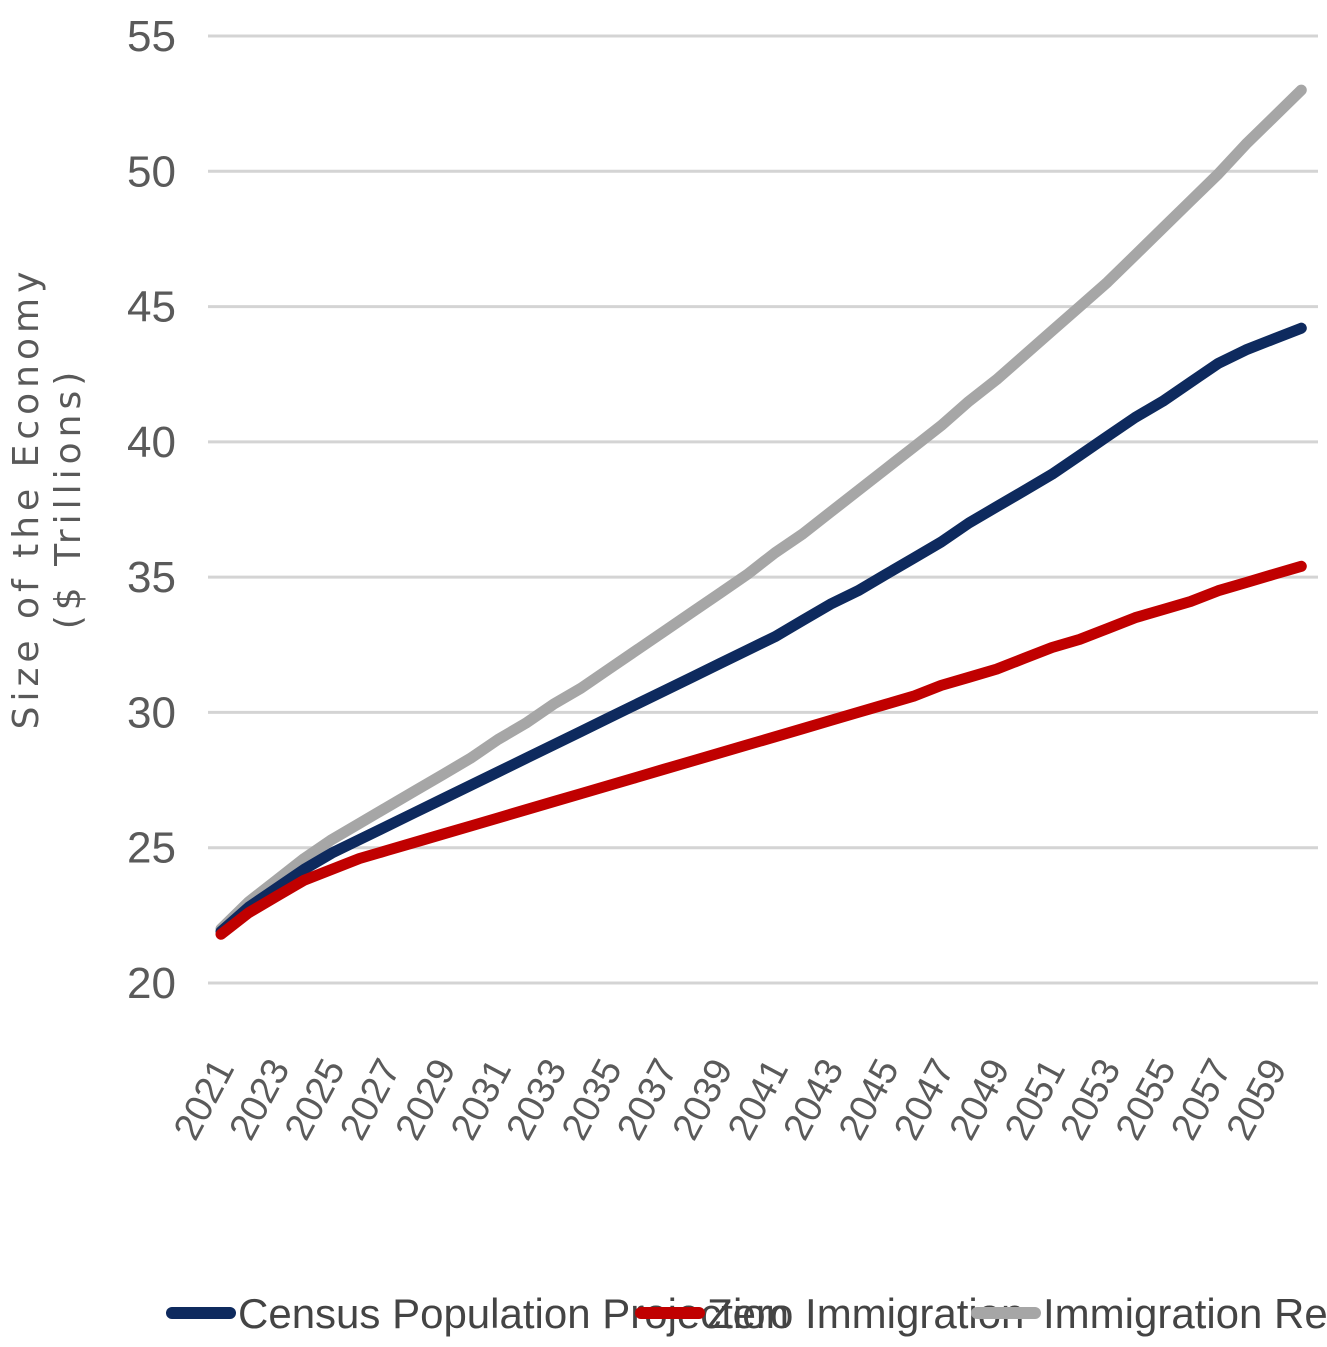 This screenshot has width=1327, height=1347. Describe the element at coordinates (1257, 1100) in the screenshot. I see `x-tick-label: 2059` at that location.